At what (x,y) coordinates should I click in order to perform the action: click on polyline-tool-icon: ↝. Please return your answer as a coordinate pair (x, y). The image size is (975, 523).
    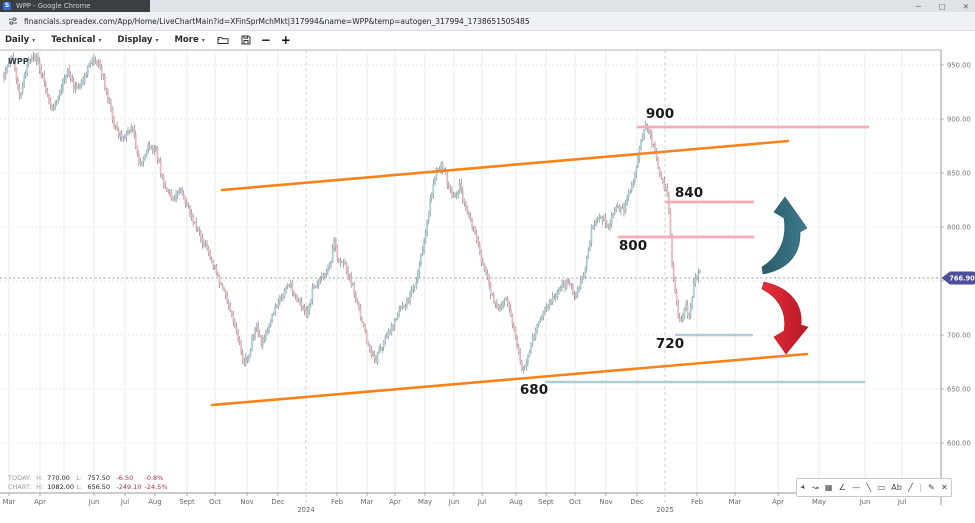
    Looking at the image, I should click on (815, 487).